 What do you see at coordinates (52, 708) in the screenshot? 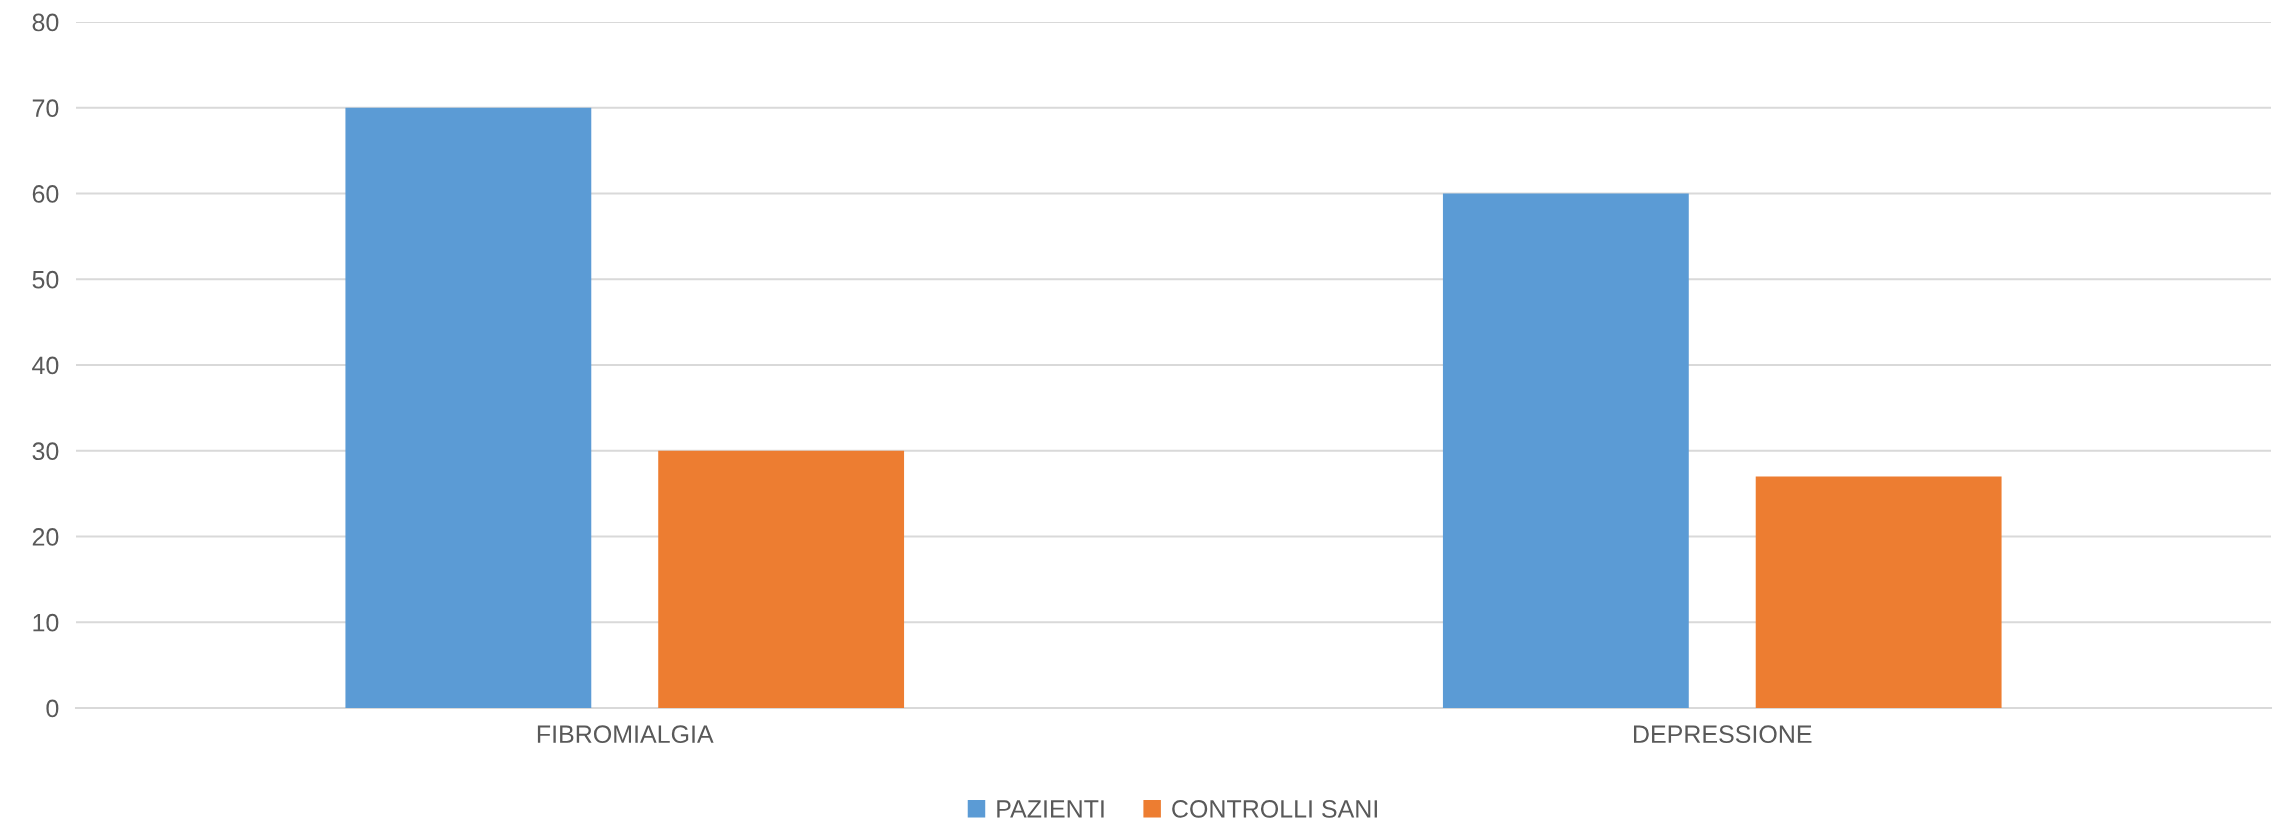
I see `y-tick-label: 0` at bounding box center [52, 708].